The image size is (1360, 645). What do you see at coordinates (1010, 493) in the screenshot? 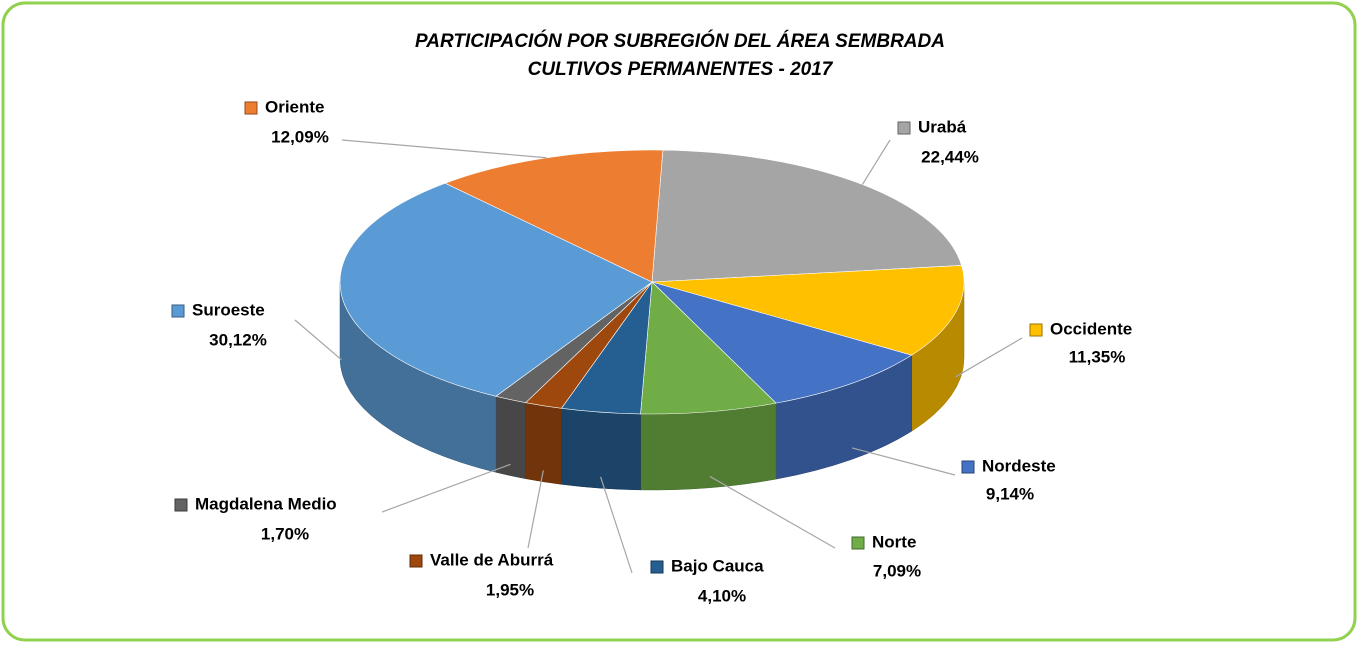
I see `value-label: 9,14%` at bounding box center [1010, 493].